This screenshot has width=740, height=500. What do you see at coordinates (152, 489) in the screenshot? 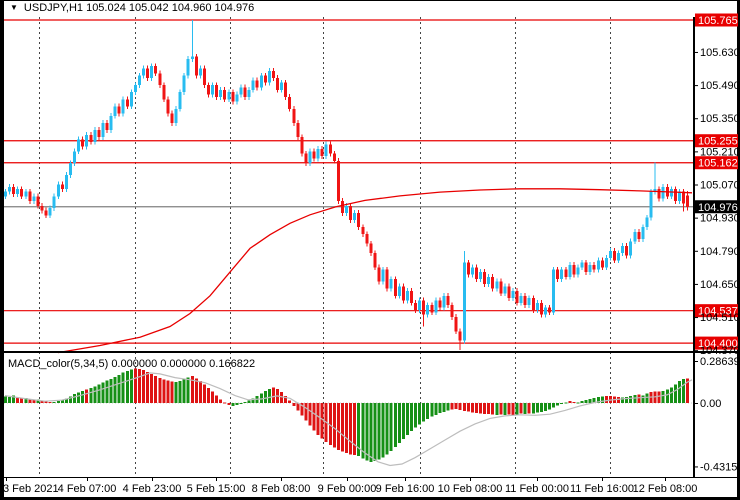
I see `time-tick-label: 4 Feb 23:00` at bounding box center [152, 489].